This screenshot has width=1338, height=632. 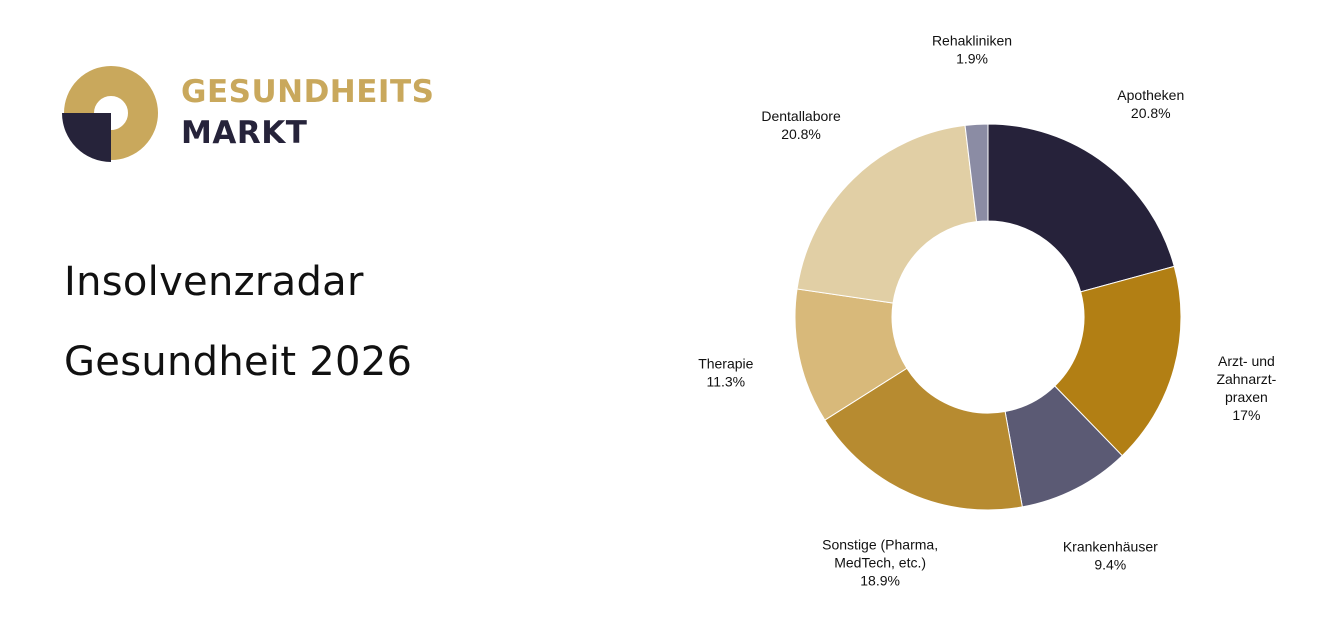 I want to click on slice-label-0: Apotheken 20.8%, so click(x=1150, y=104).